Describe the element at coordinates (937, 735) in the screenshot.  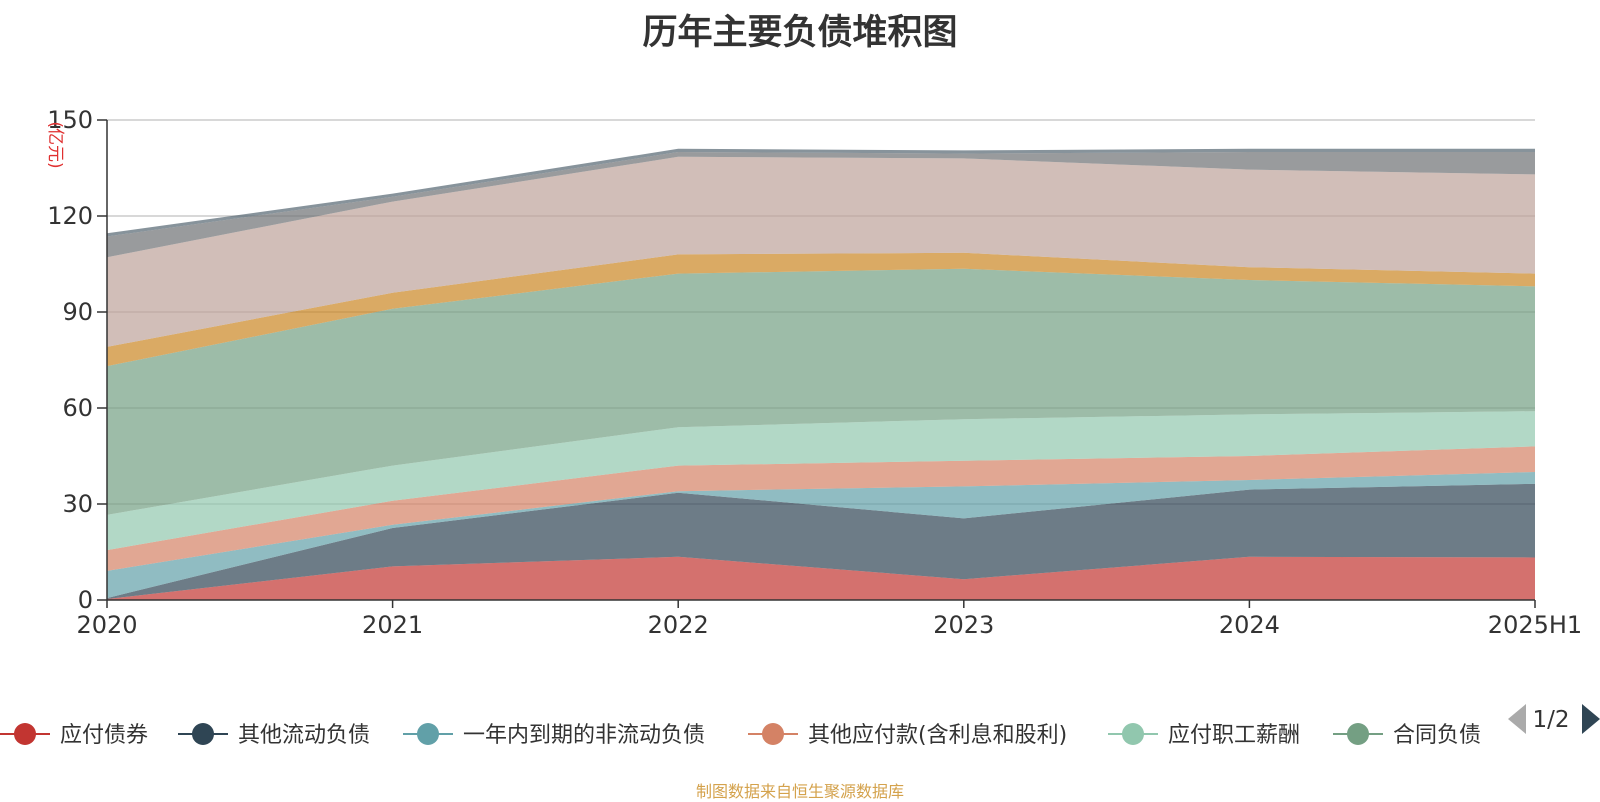
I see `legend-label: 其他应付款(含利息和股利)` at that location.